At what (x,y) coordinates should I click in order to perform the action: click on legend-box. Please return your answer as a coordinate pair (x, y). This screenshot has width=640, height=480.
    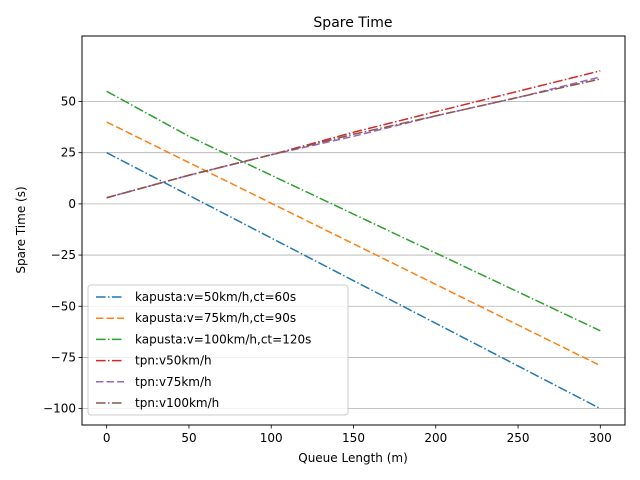
    Looking at the image, I should click on (218, 350).